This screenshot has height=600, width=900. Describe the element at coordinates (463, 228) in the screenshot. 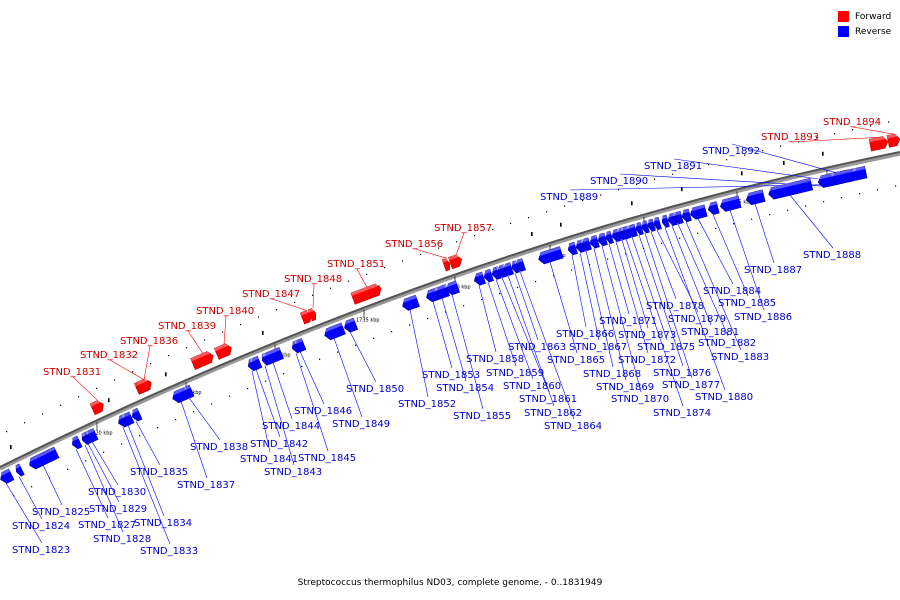

I see `gene-label: STND_1857` at that location.